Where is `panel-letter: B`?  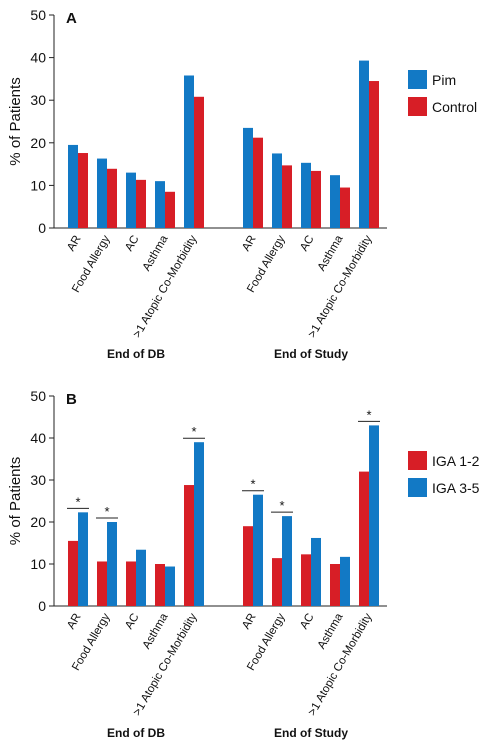
panel-letter: B is located at coordinates (71, 399).